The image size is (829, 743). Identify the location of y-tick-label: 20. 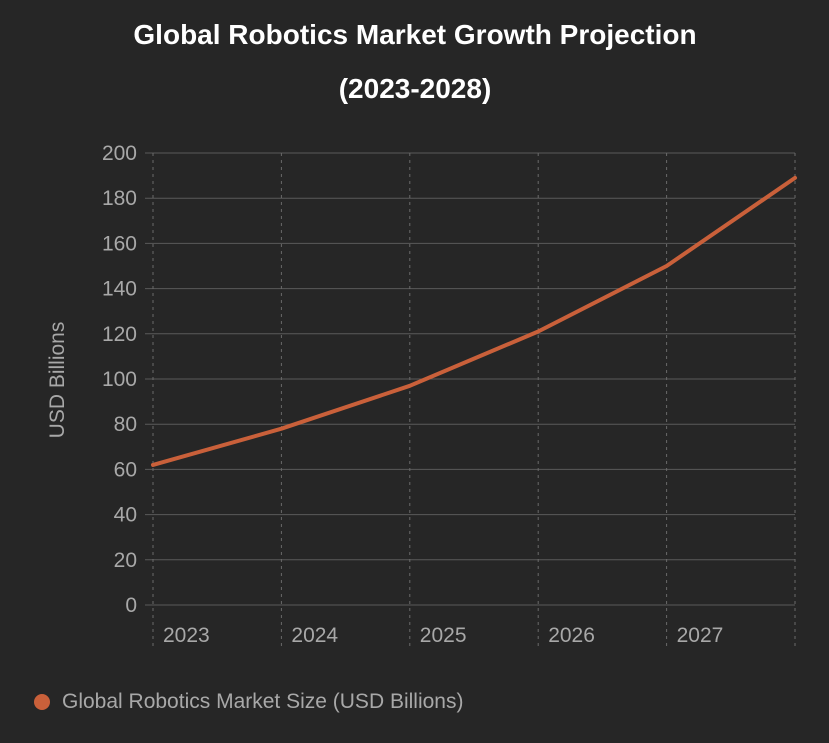
(125, 560).